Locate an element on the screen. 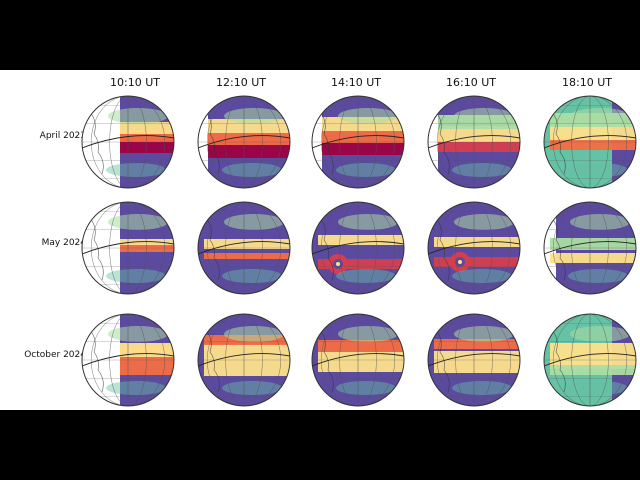 The width and height of the screenshot is (640, 480). column-title-4: 16:10 UT is located at coordinates (471, 82).